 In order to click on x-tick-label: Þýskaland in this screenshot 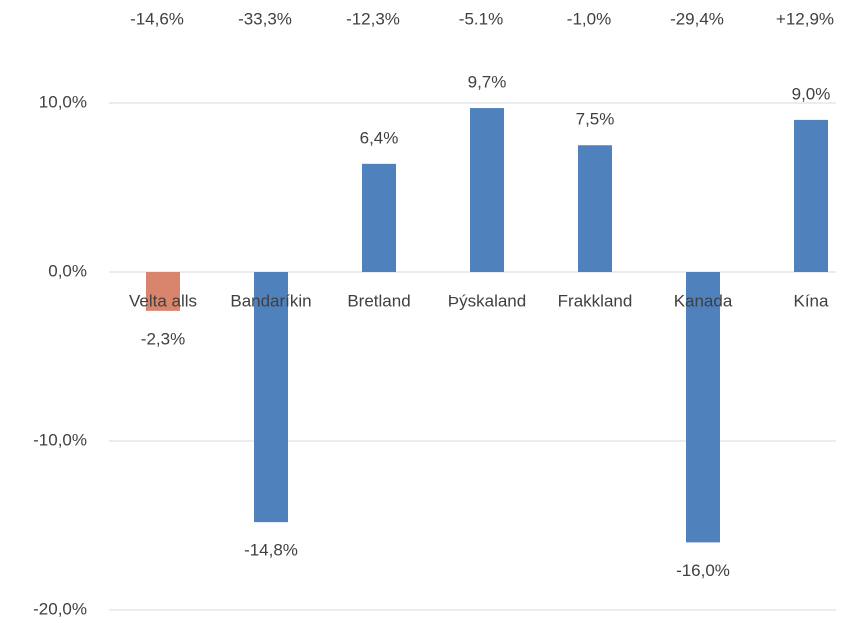, I will do `click(487, 300)`.